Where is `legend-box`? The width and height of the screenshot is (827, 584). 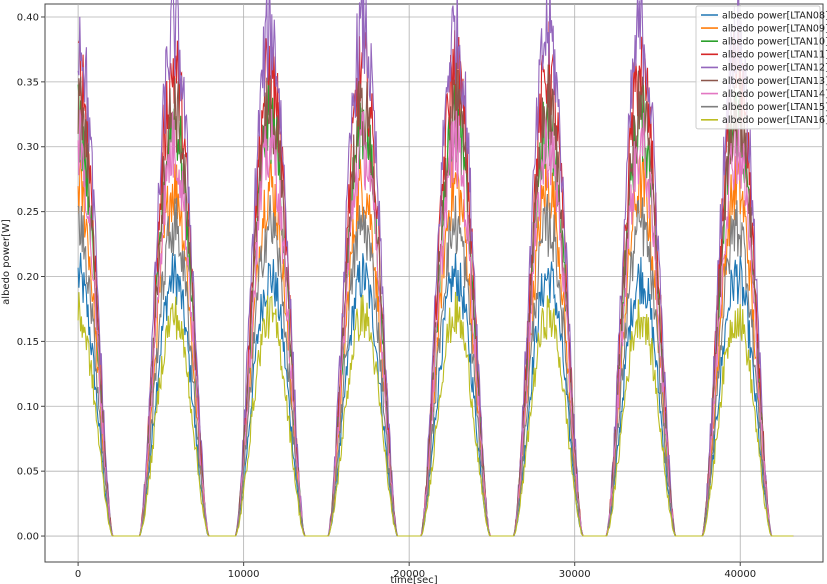
legend-box is located at coordinates (758, 67).